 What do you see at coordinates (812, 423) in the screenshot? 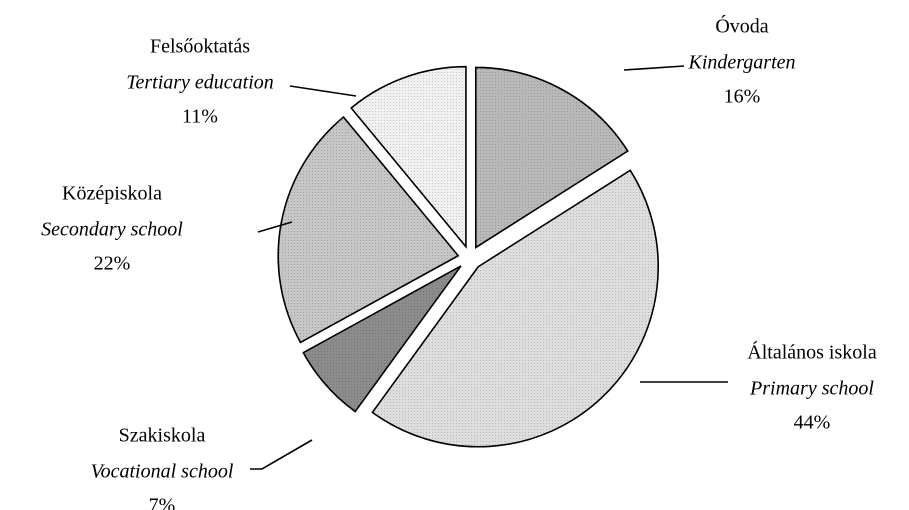
I see `value-label: 44%` at bounding box center [812, 423].